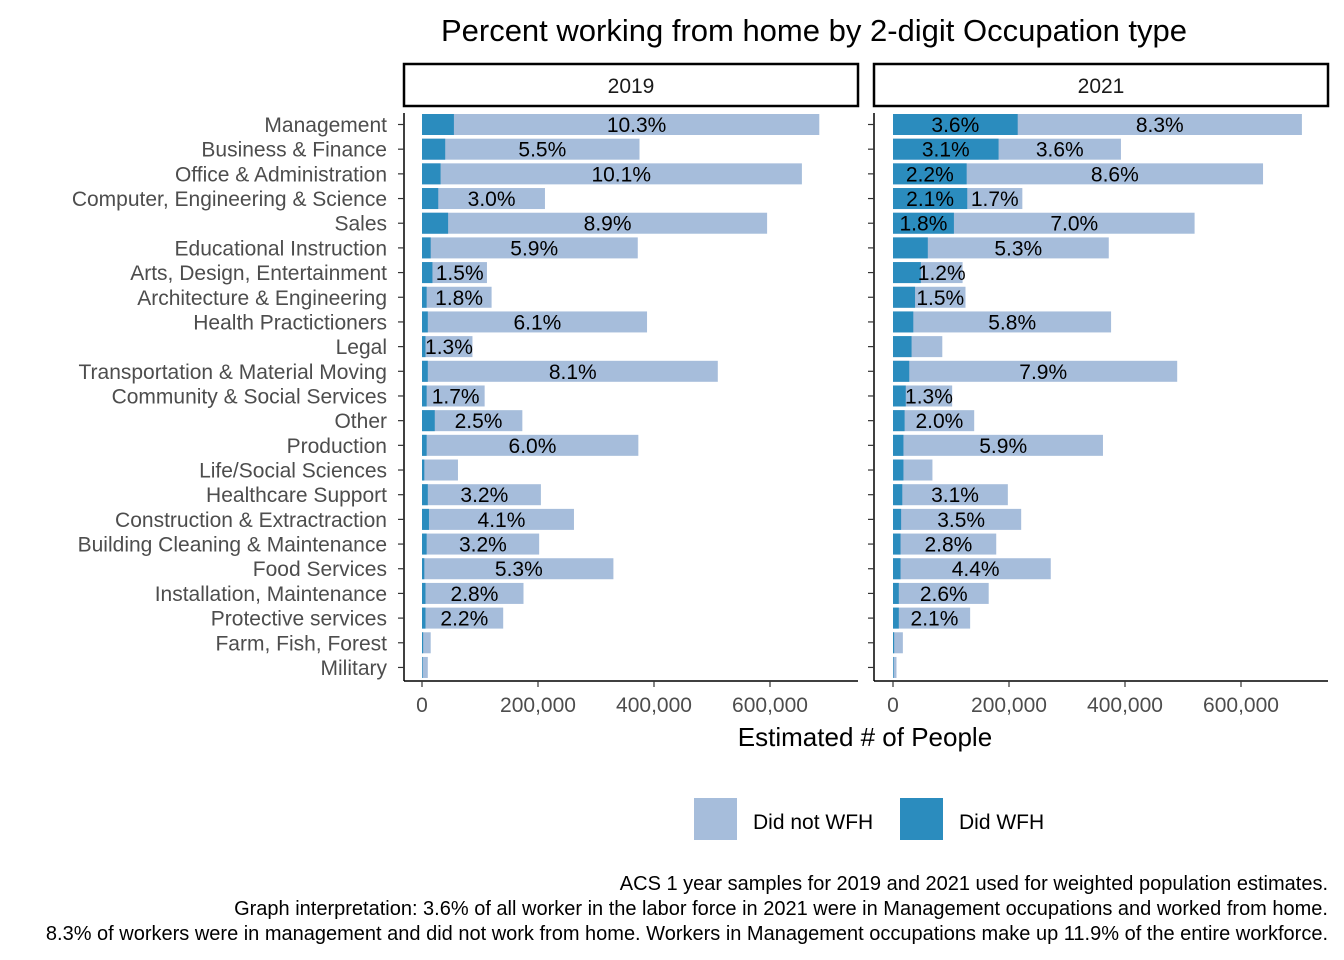 The image size is (1344, 960). What do you see at coordinates (1012, 322) in the screenshot?
I see `label-did-not-wfh-2021-8: 5.8%` at bounding box center [1012, 322].